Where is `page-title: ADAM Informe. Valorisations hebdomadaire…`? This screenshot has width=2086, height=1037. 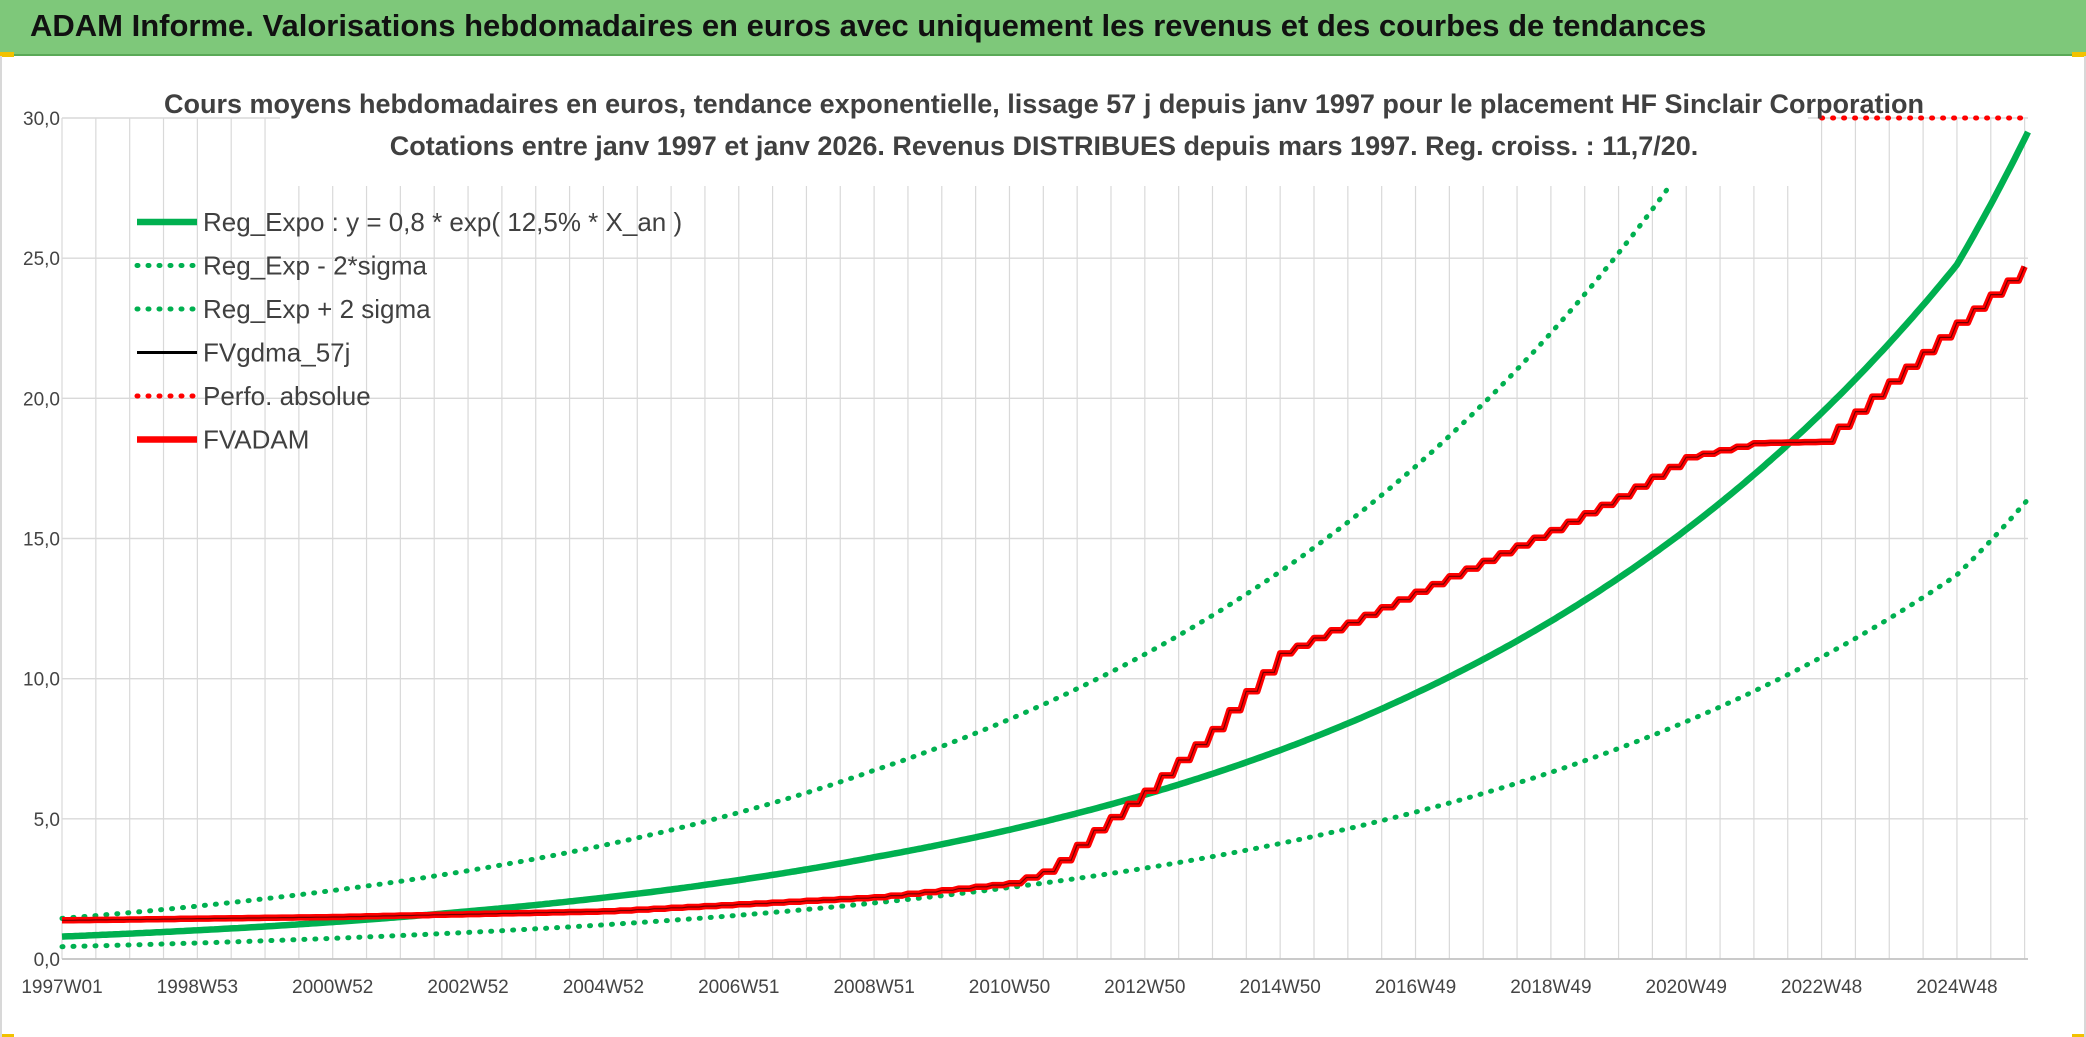
page-title: ADAM Informe. Valorisations hebdomadaire… is located at coordinates (868, 25).